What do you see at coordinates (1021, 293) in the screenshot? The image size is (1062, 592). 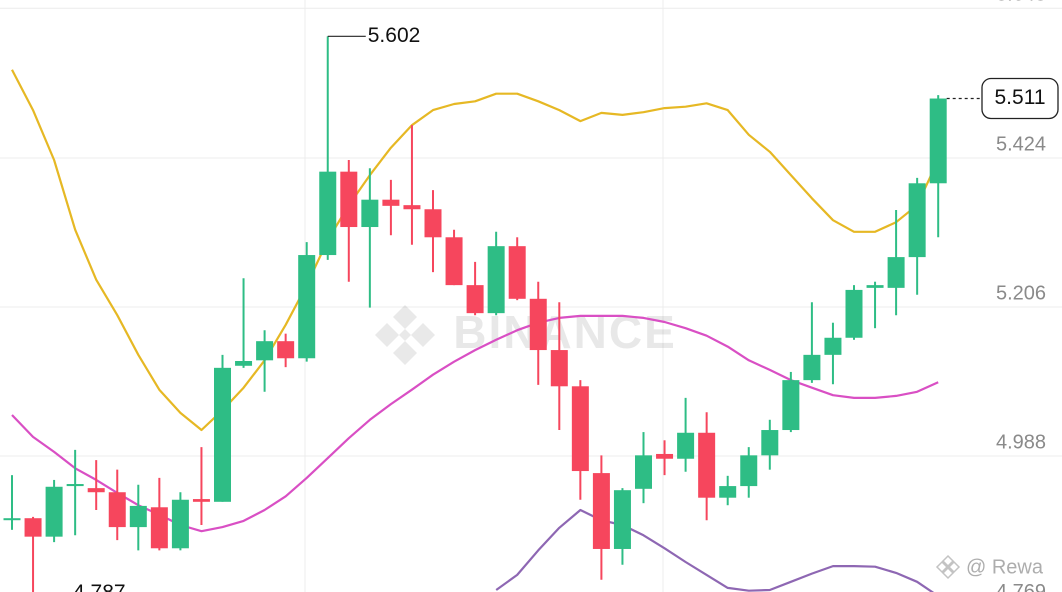 I see `y-tick-label: 5.206` at bounding box center [1021, 293].